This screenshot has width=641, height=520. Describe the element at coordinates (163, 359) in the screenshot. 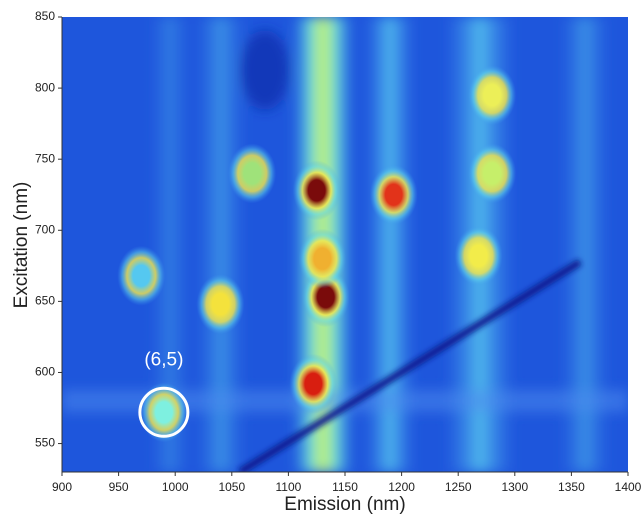

I see `annotation-label: (6,5)` at that location.